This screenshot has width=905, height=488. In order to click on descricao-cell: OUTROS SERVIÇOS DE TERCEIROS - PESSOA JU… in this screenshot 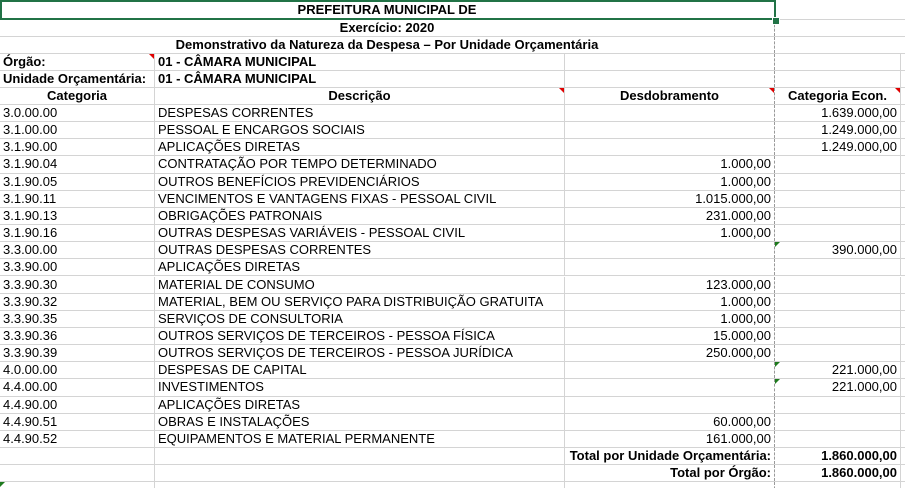, I will do `click(360, 353)`.